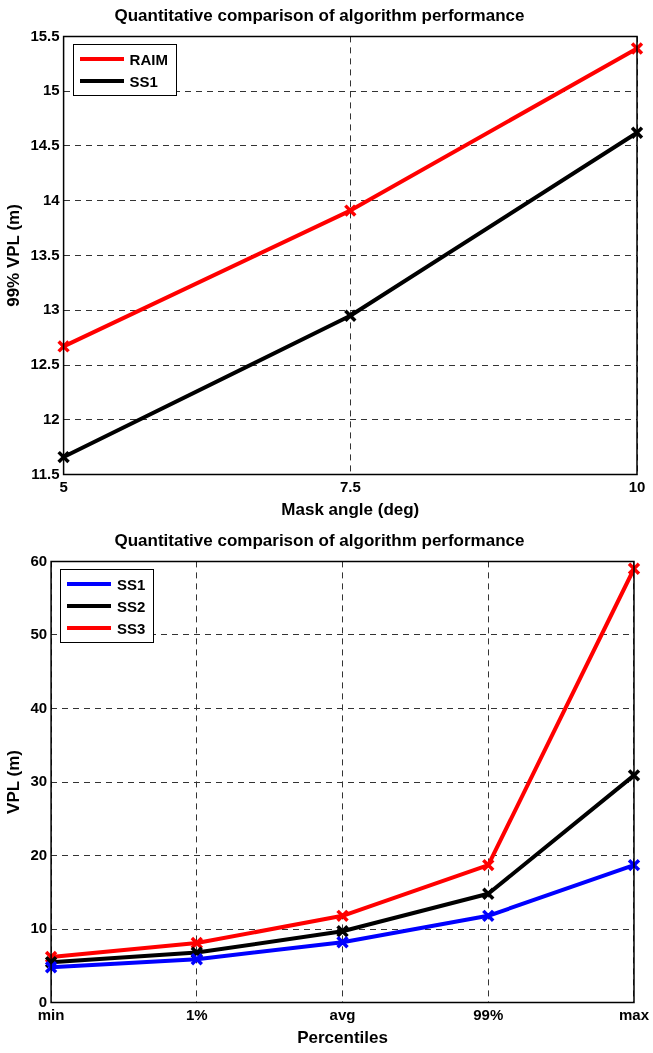 The image size is (653, 1053). I want to click on y-tick-label: 10, so click(39, 928).